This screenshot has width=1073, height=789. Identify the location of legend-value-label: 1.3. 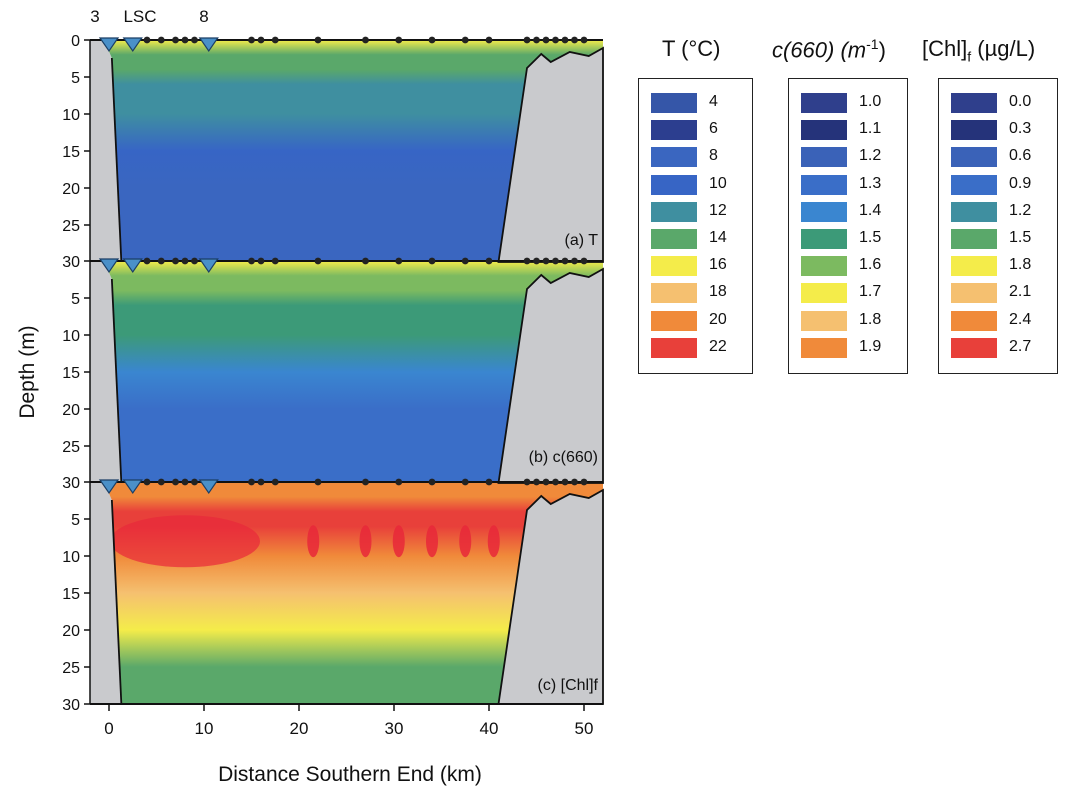
(870, 183).